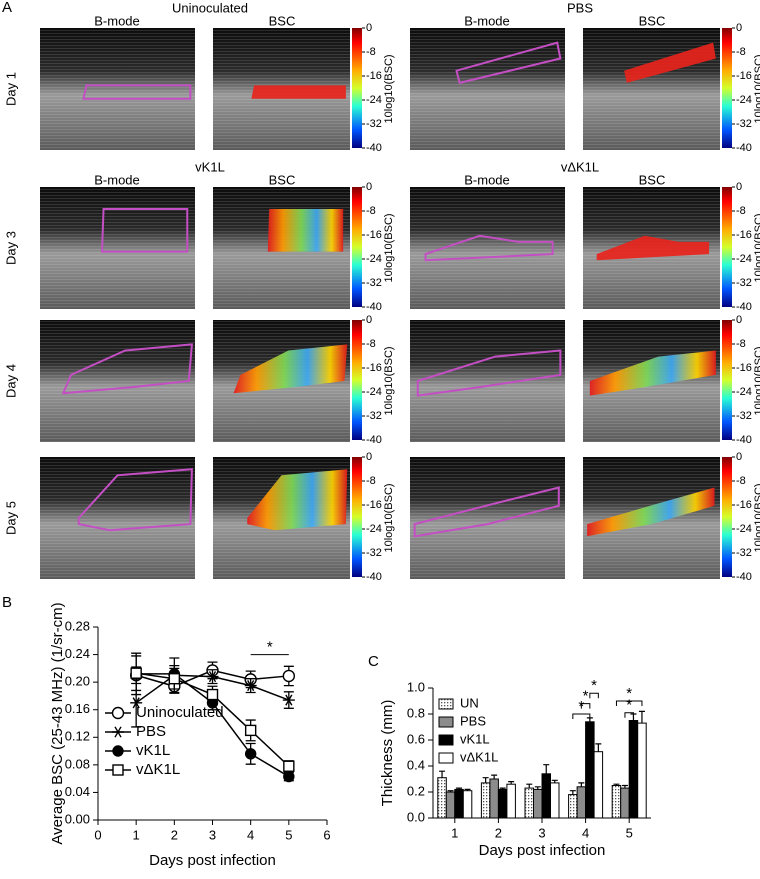 The width and height of the screenshot is (760, 879). What do you see at coordinates (158, 769) in the screenshot?
I see `legend-label: vΔK1L` at bounding box center [158, 769].